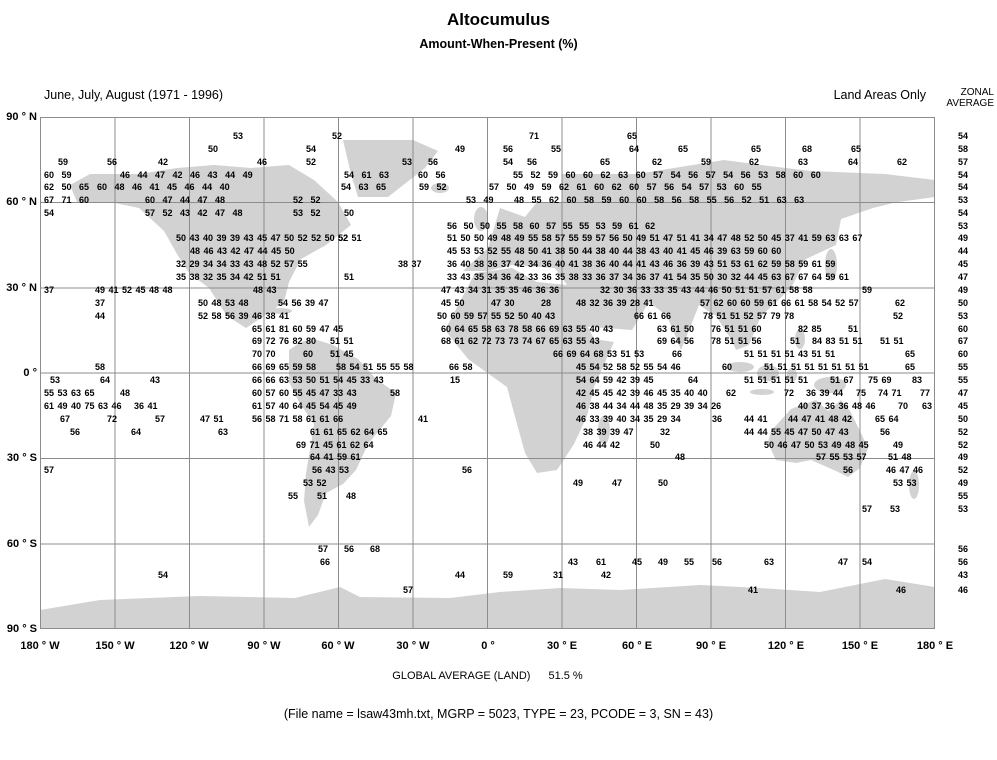 Image resolution: width=997 pixels, height=760 pixels. I want to click on axis-label-latitude: 90 ° N, so click(21, 117).